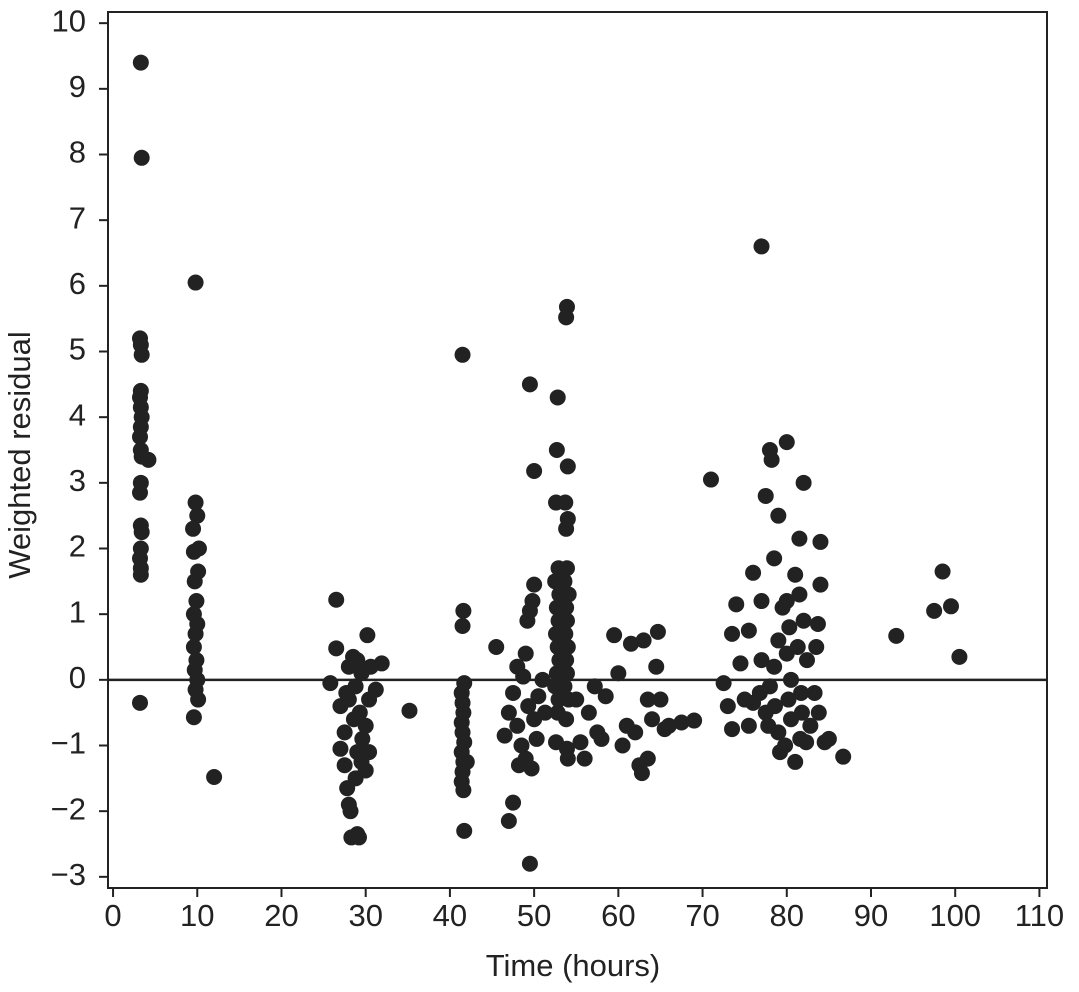 The width and height of the screenshot is (1079, 992). Describe the element at coordinates (68, 874) in the screenshot. I see `y-tick-label: −3` at that location.